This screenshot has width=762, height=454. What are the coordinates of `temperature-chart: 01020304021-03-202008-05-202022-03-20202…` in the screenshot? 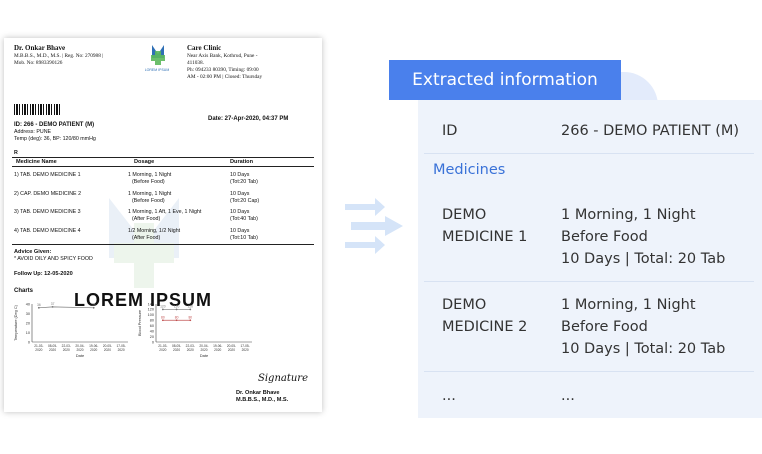 It's located at (71, 330).